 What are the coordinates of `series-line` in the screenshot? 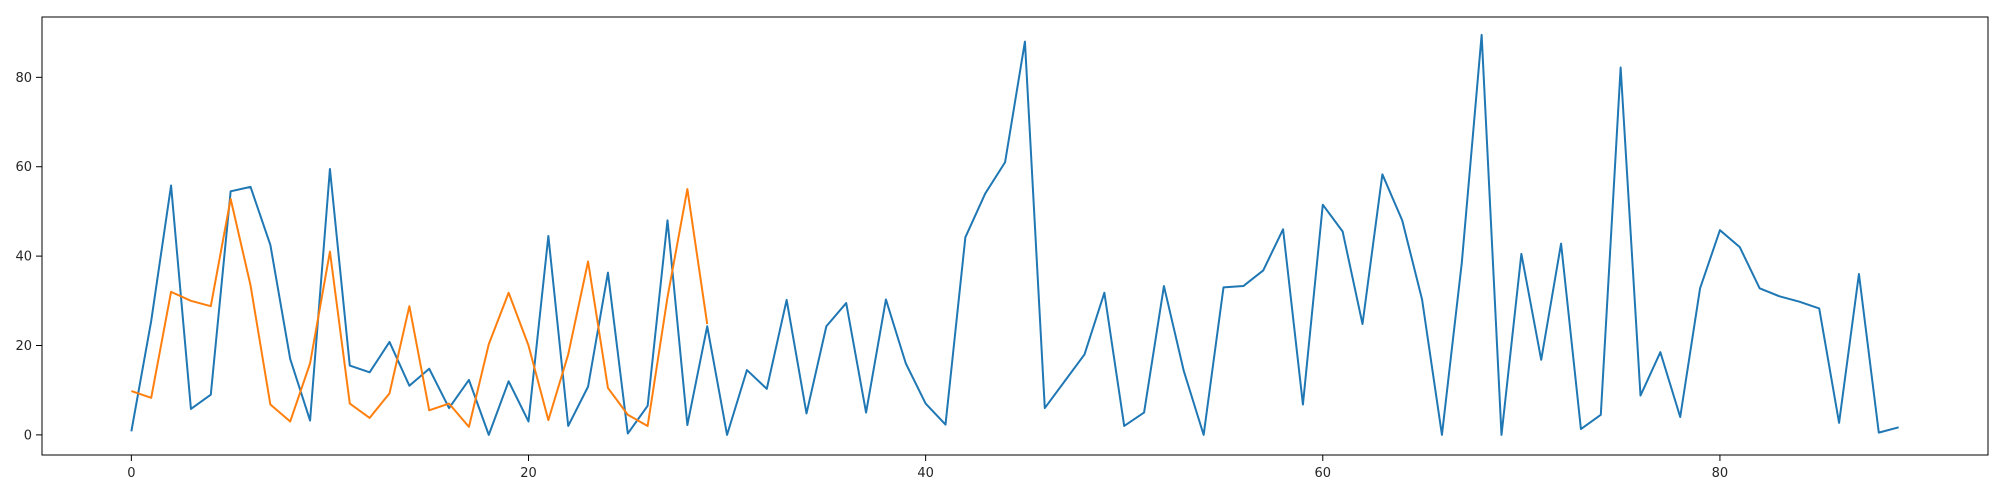 It's located at (420, 308).